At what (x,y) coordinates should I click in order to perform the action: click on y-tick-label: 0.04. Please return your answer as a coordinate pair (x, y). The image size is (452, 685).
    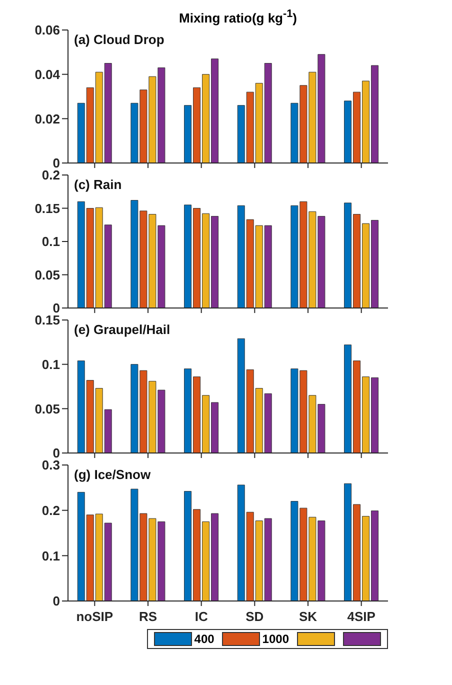
    Looking at the image, I should click on (47, 74).